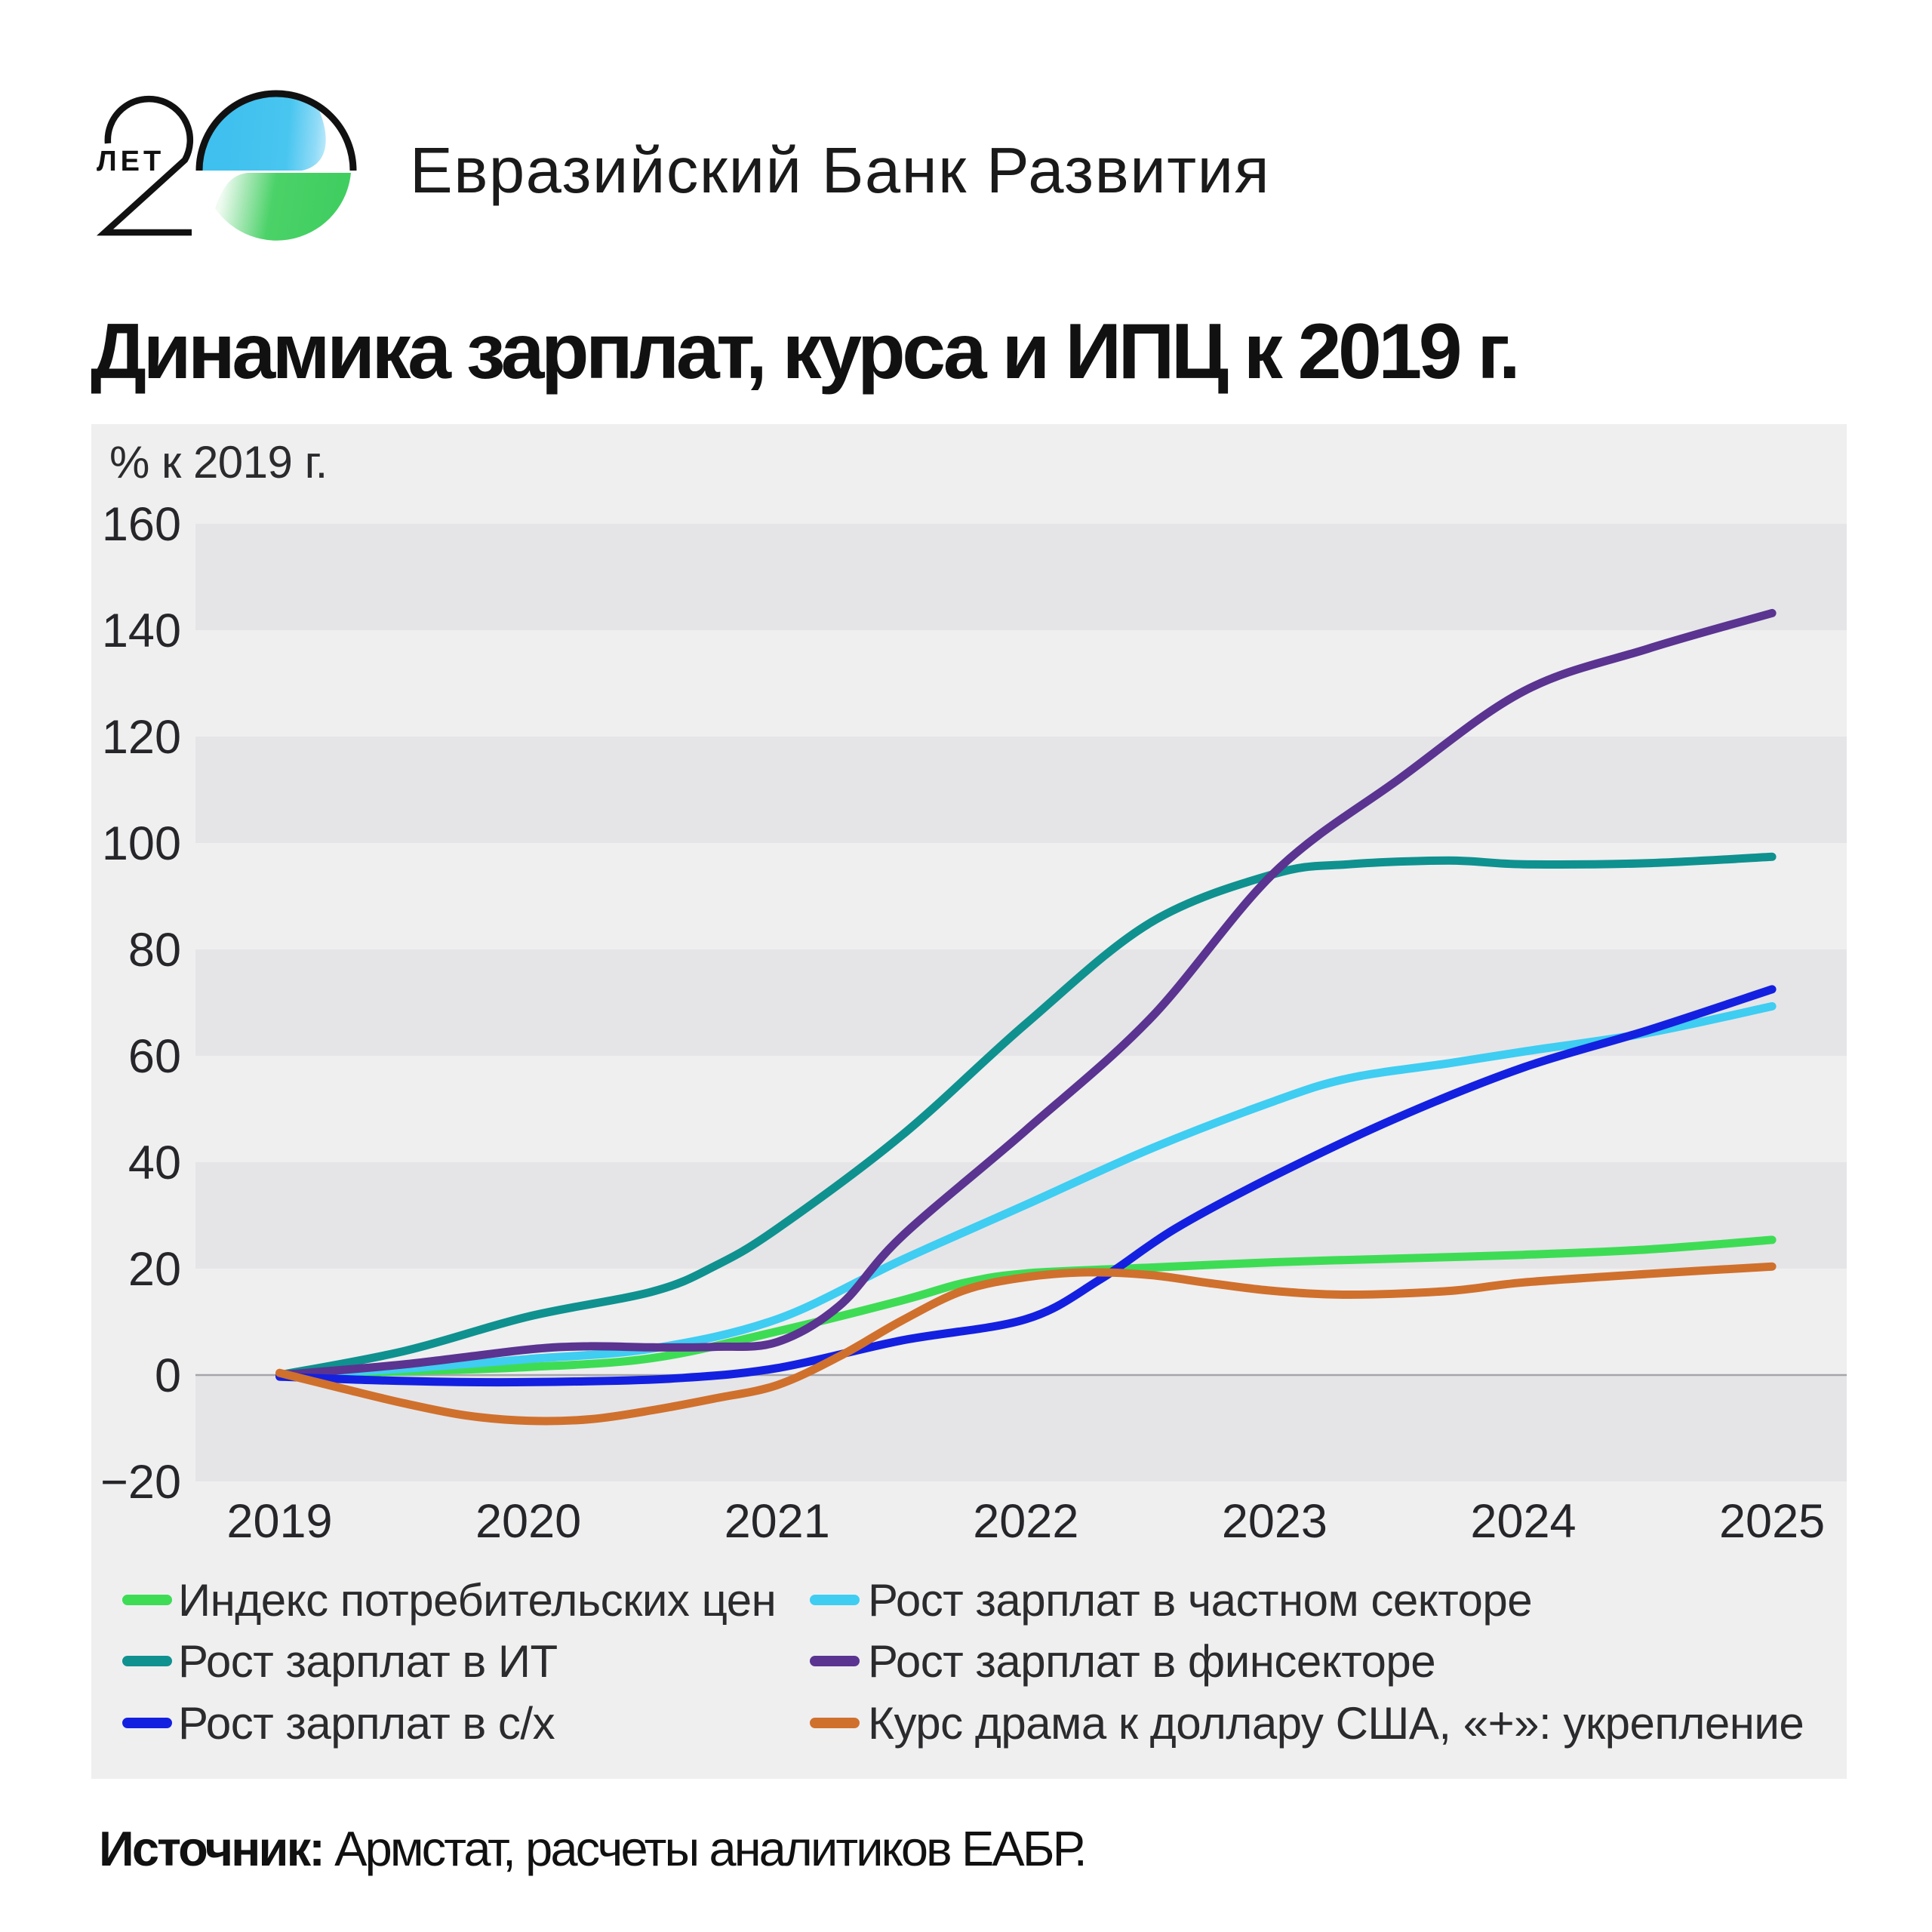 This screenshot has height=1932, width=1932. I want to click on svg-text: Рост зарплат в финсекторе, so click(1151, 1661).